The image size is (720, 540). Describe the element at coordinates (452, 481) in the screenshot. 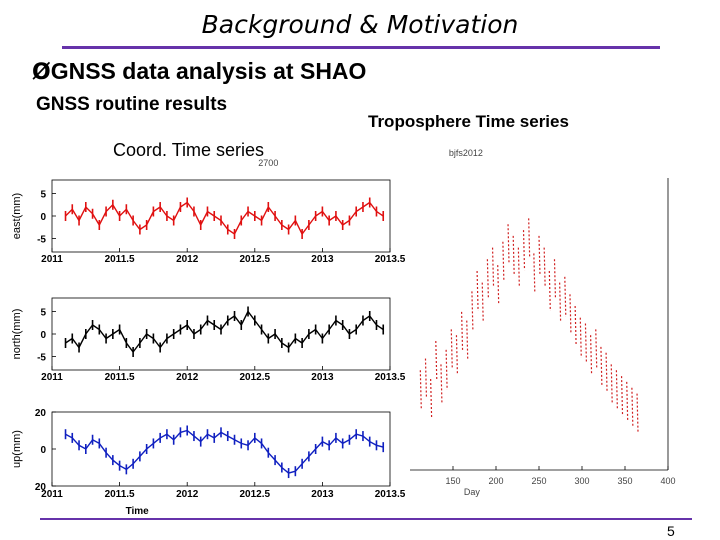

I see `x-tick-label: 150` at that location.